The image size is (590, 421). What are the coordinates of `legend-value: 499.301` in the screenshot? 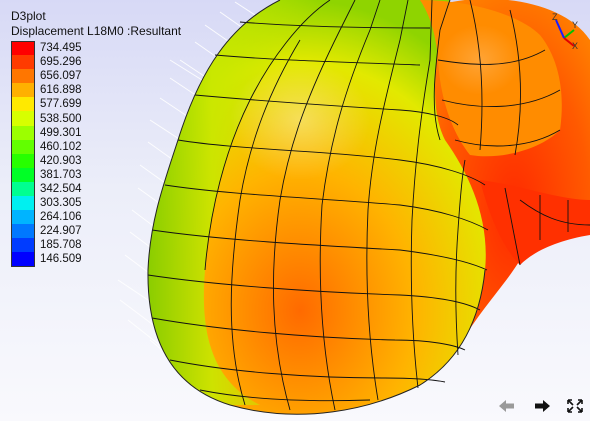 It's located at (61, 133).